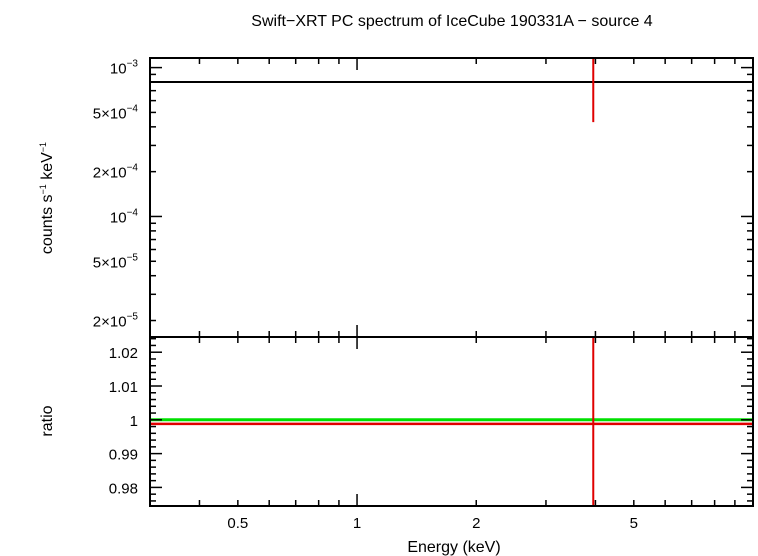 The height and width of the screenshot is (556, 758). Describe the element at coordinates (134, 421) in the screenshot. I see `ratio-y-tick-label: 1` at that location.